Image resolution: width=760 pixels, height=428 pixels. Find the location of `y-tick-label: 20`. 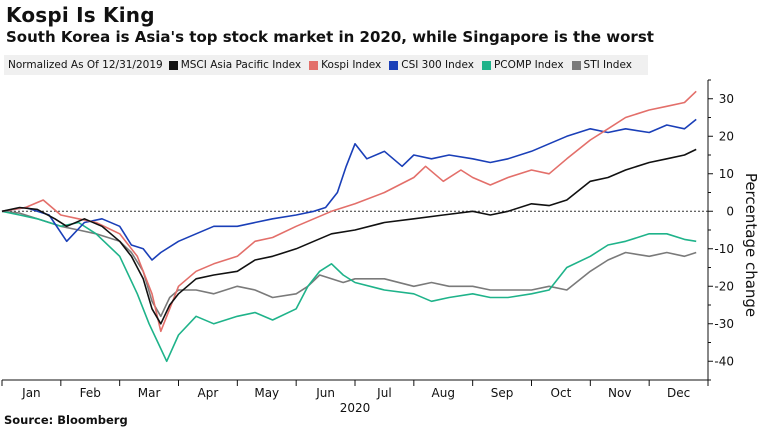

y-tick-label: 20 is located at coordinates (726, 136).